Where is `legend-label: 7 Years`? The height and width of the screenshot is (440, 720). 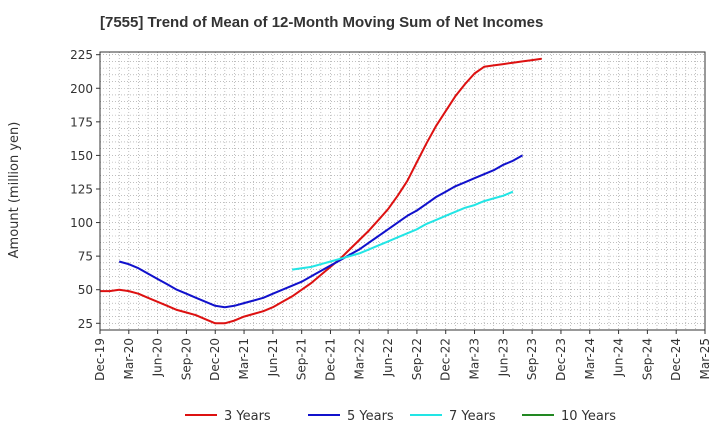
legend-label: 7 Years is located at coordinates (472, 416).